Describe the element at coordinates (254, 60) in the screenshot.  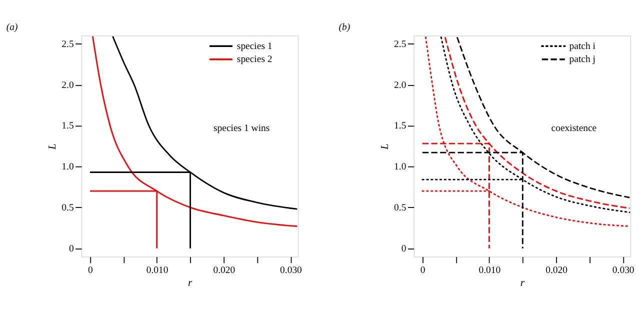
I see `legend-label: species 2` at that location.